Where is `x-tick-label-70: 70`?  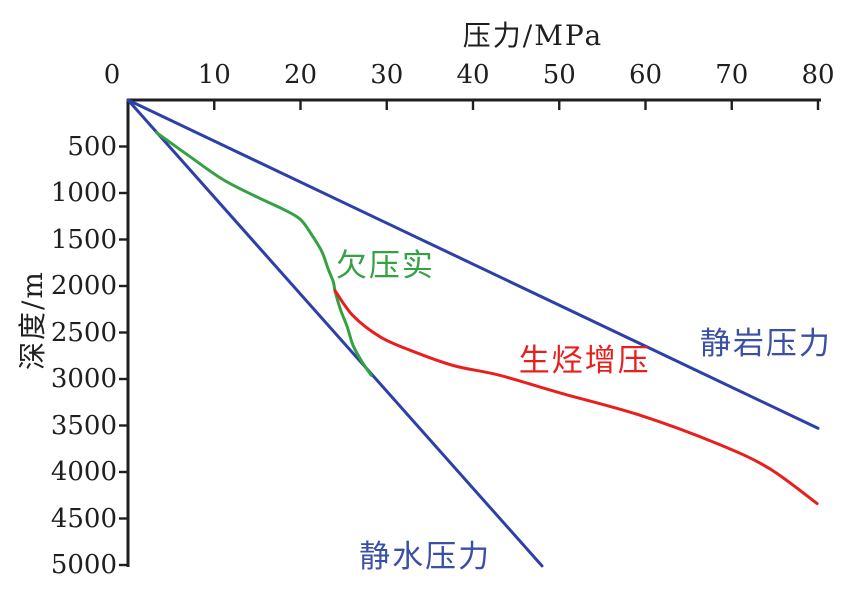 x-tick-label-70: 70 is located at coordinates (732, 75).